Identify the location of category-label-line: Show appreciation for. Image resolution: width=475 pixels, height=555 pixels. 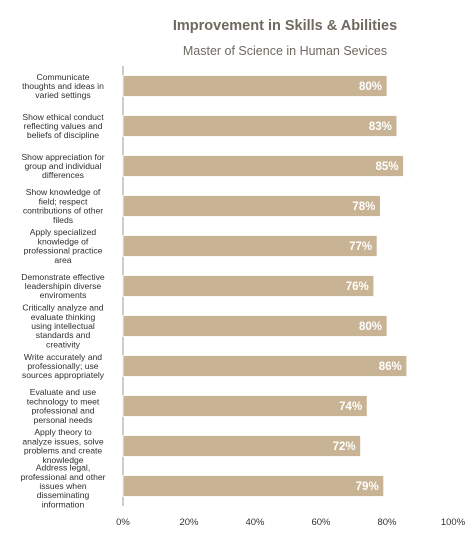
(62, 157).